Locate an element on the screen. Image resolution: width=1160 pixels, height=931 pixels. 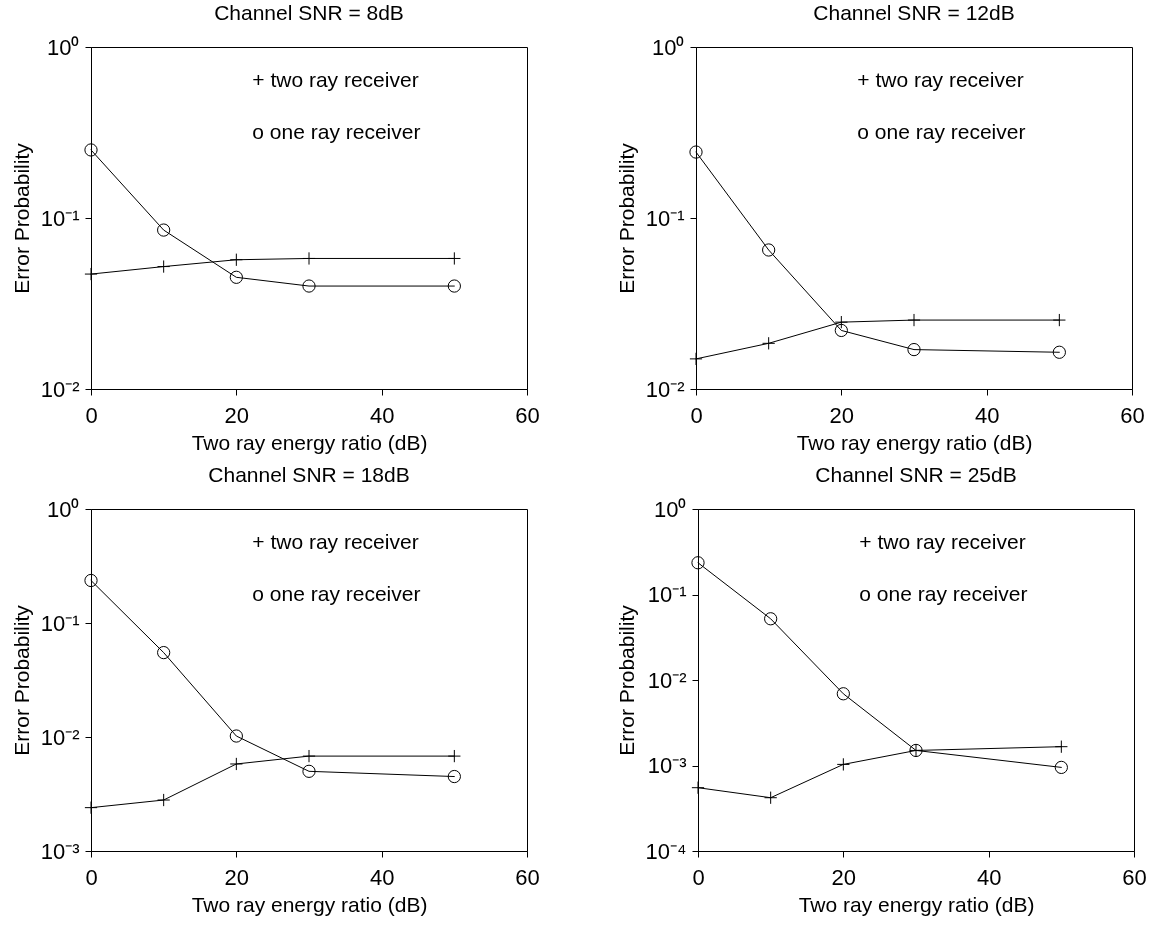
chart-title: Channel SNR = 12dB is located at coordinates (914, 12).